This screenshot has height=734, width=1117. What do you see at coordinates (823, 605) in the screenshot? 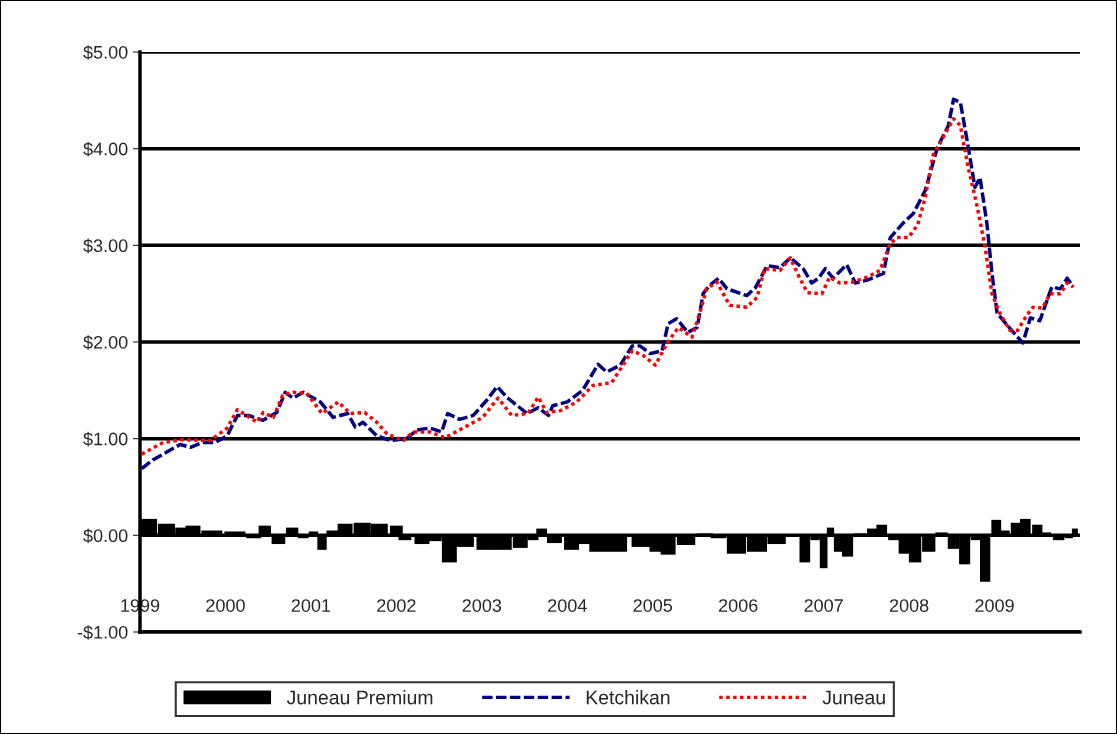
I see `x-tick-label: 2007` at bounding box center [823, 605].